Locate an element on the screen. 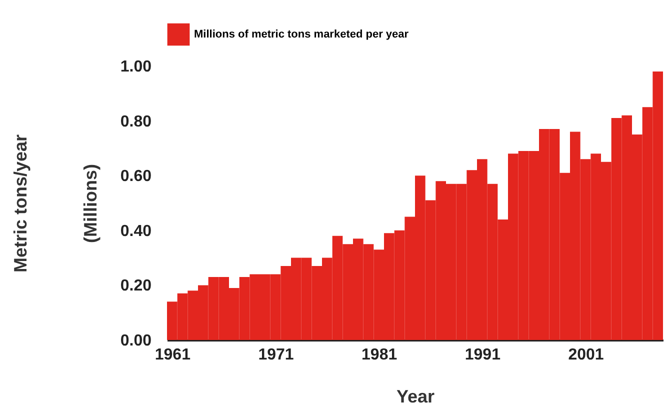 The width and height of the screenshot is (665, 412). legend-label: Millions of metric tons marketed per year is located at coordinates (302, 34).